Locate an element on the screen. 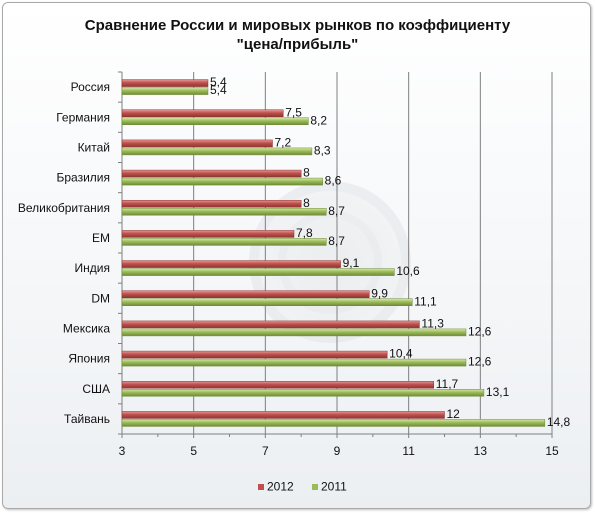 The image size is (595, 513). data-label-2011: 8,2 is located at coordinates (318, 120).